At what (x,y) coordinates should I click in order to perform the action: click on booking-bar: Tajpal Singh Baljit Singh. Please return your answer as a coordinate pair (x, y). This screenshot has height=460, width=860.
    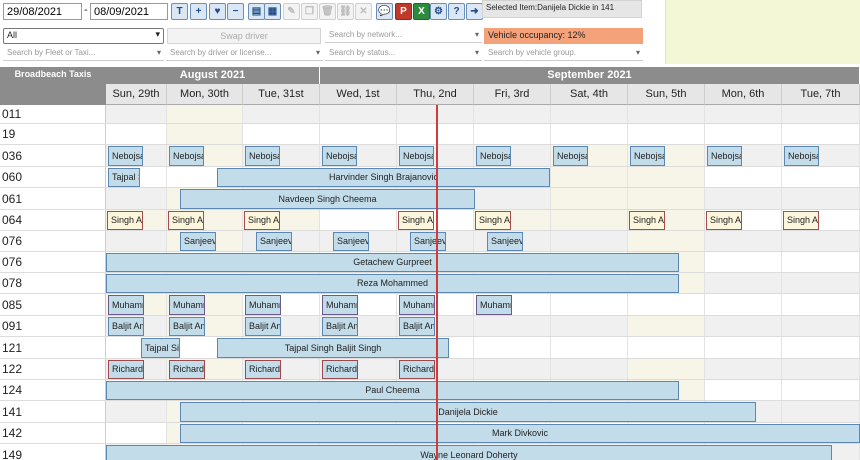
    Looking at the image, I should click on (333, 348).